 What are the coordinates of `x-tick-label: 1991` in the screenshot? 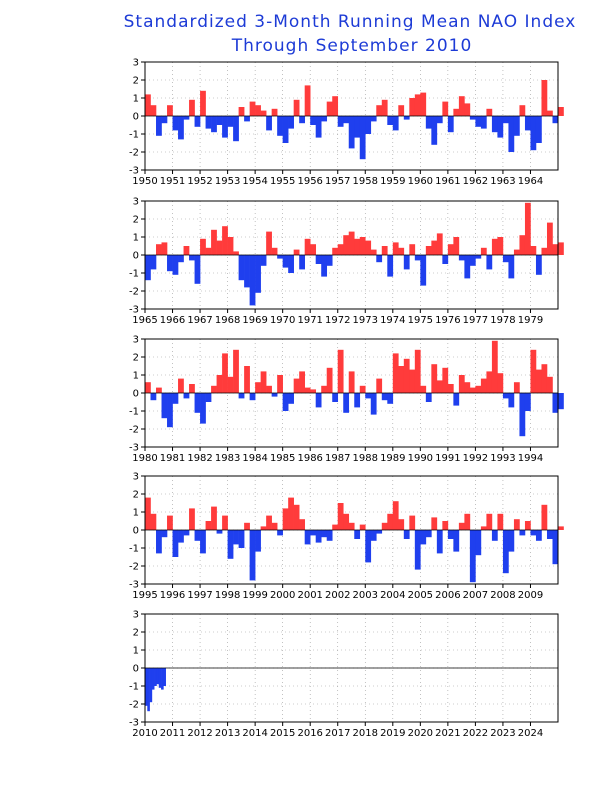 It's located at (447, 458).